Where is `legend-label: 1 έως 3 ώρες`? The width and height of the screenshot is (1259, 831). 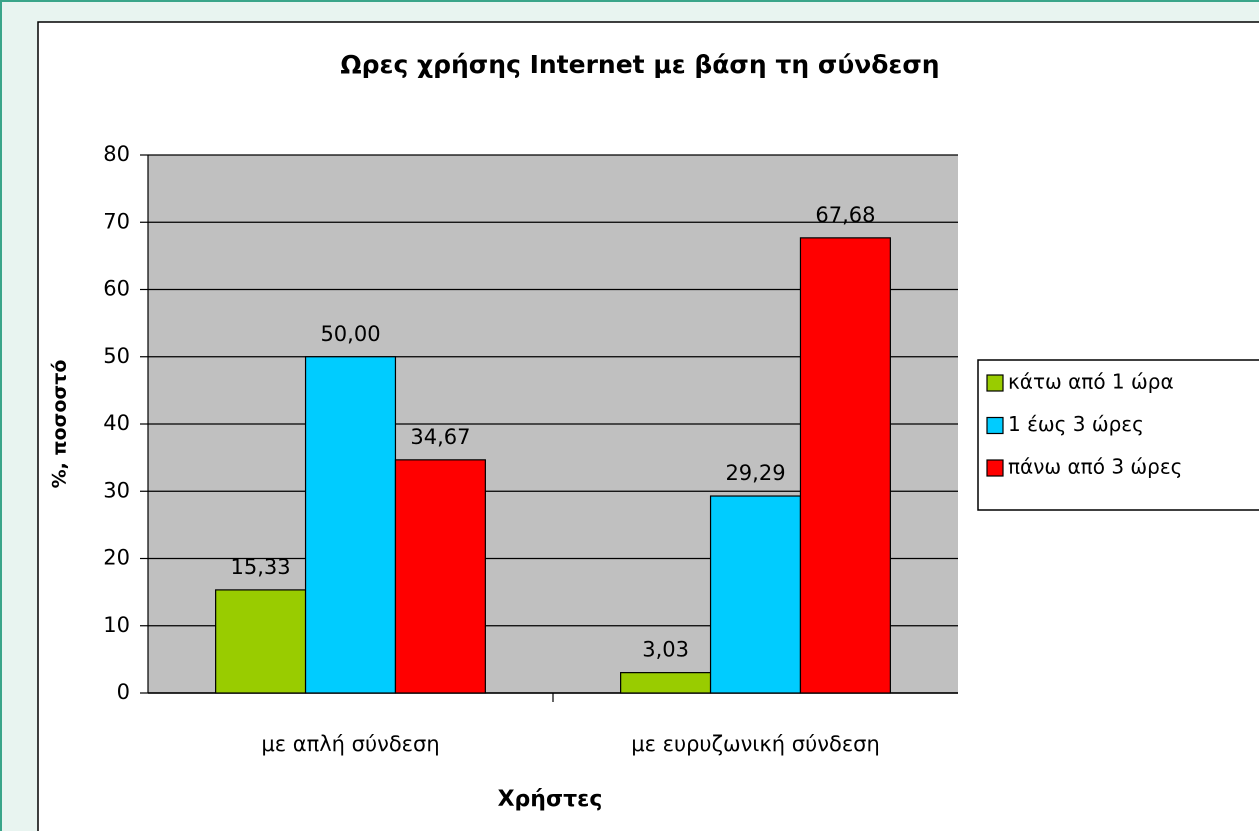 legend-label: 1 έως 3 ώρες is located at coordinates (1076, 424).